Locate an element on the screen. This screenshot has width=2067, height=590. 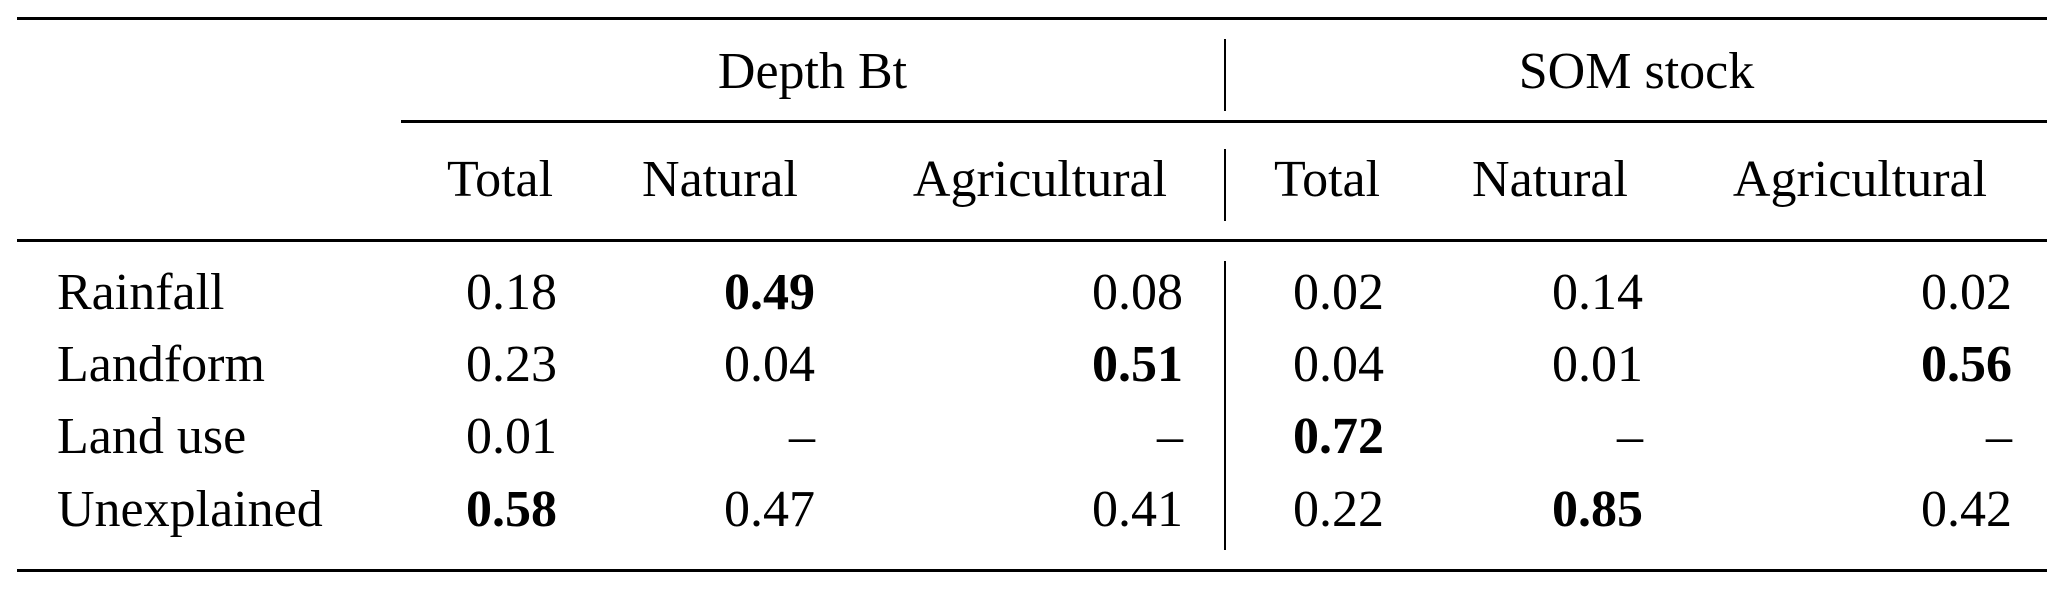
subheader-som-total: Total is located at coordinates (1327, 179).